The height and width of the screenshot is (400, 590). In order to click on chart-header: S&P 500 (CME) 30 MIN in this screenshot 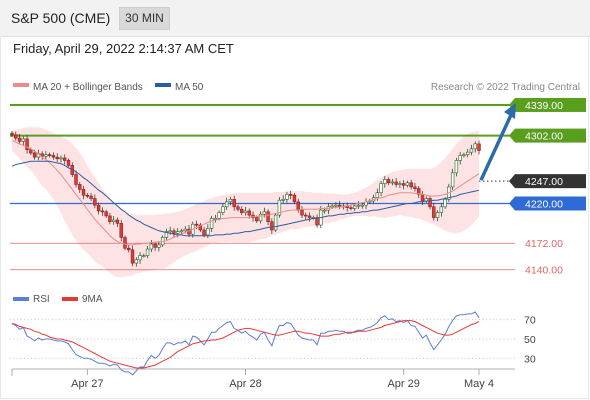, I will do `click(295, 18)`.